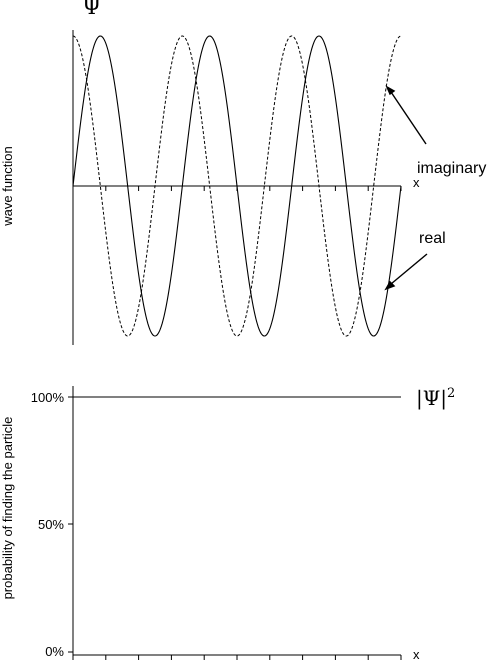 This screenshot has height=660, width=493. Describe the element at coordinates (431, 398) in the screenshot. I see `psi-modulus: |Ψ|` at that location.